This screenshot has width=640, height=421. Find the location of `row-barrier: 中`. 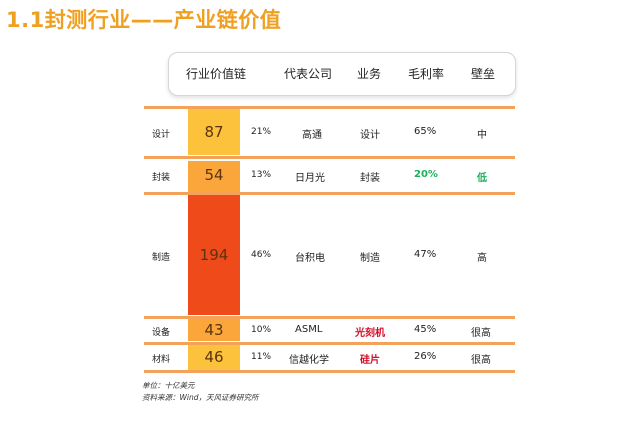

row-barrier: 中 is located at coordinates (482, 135).